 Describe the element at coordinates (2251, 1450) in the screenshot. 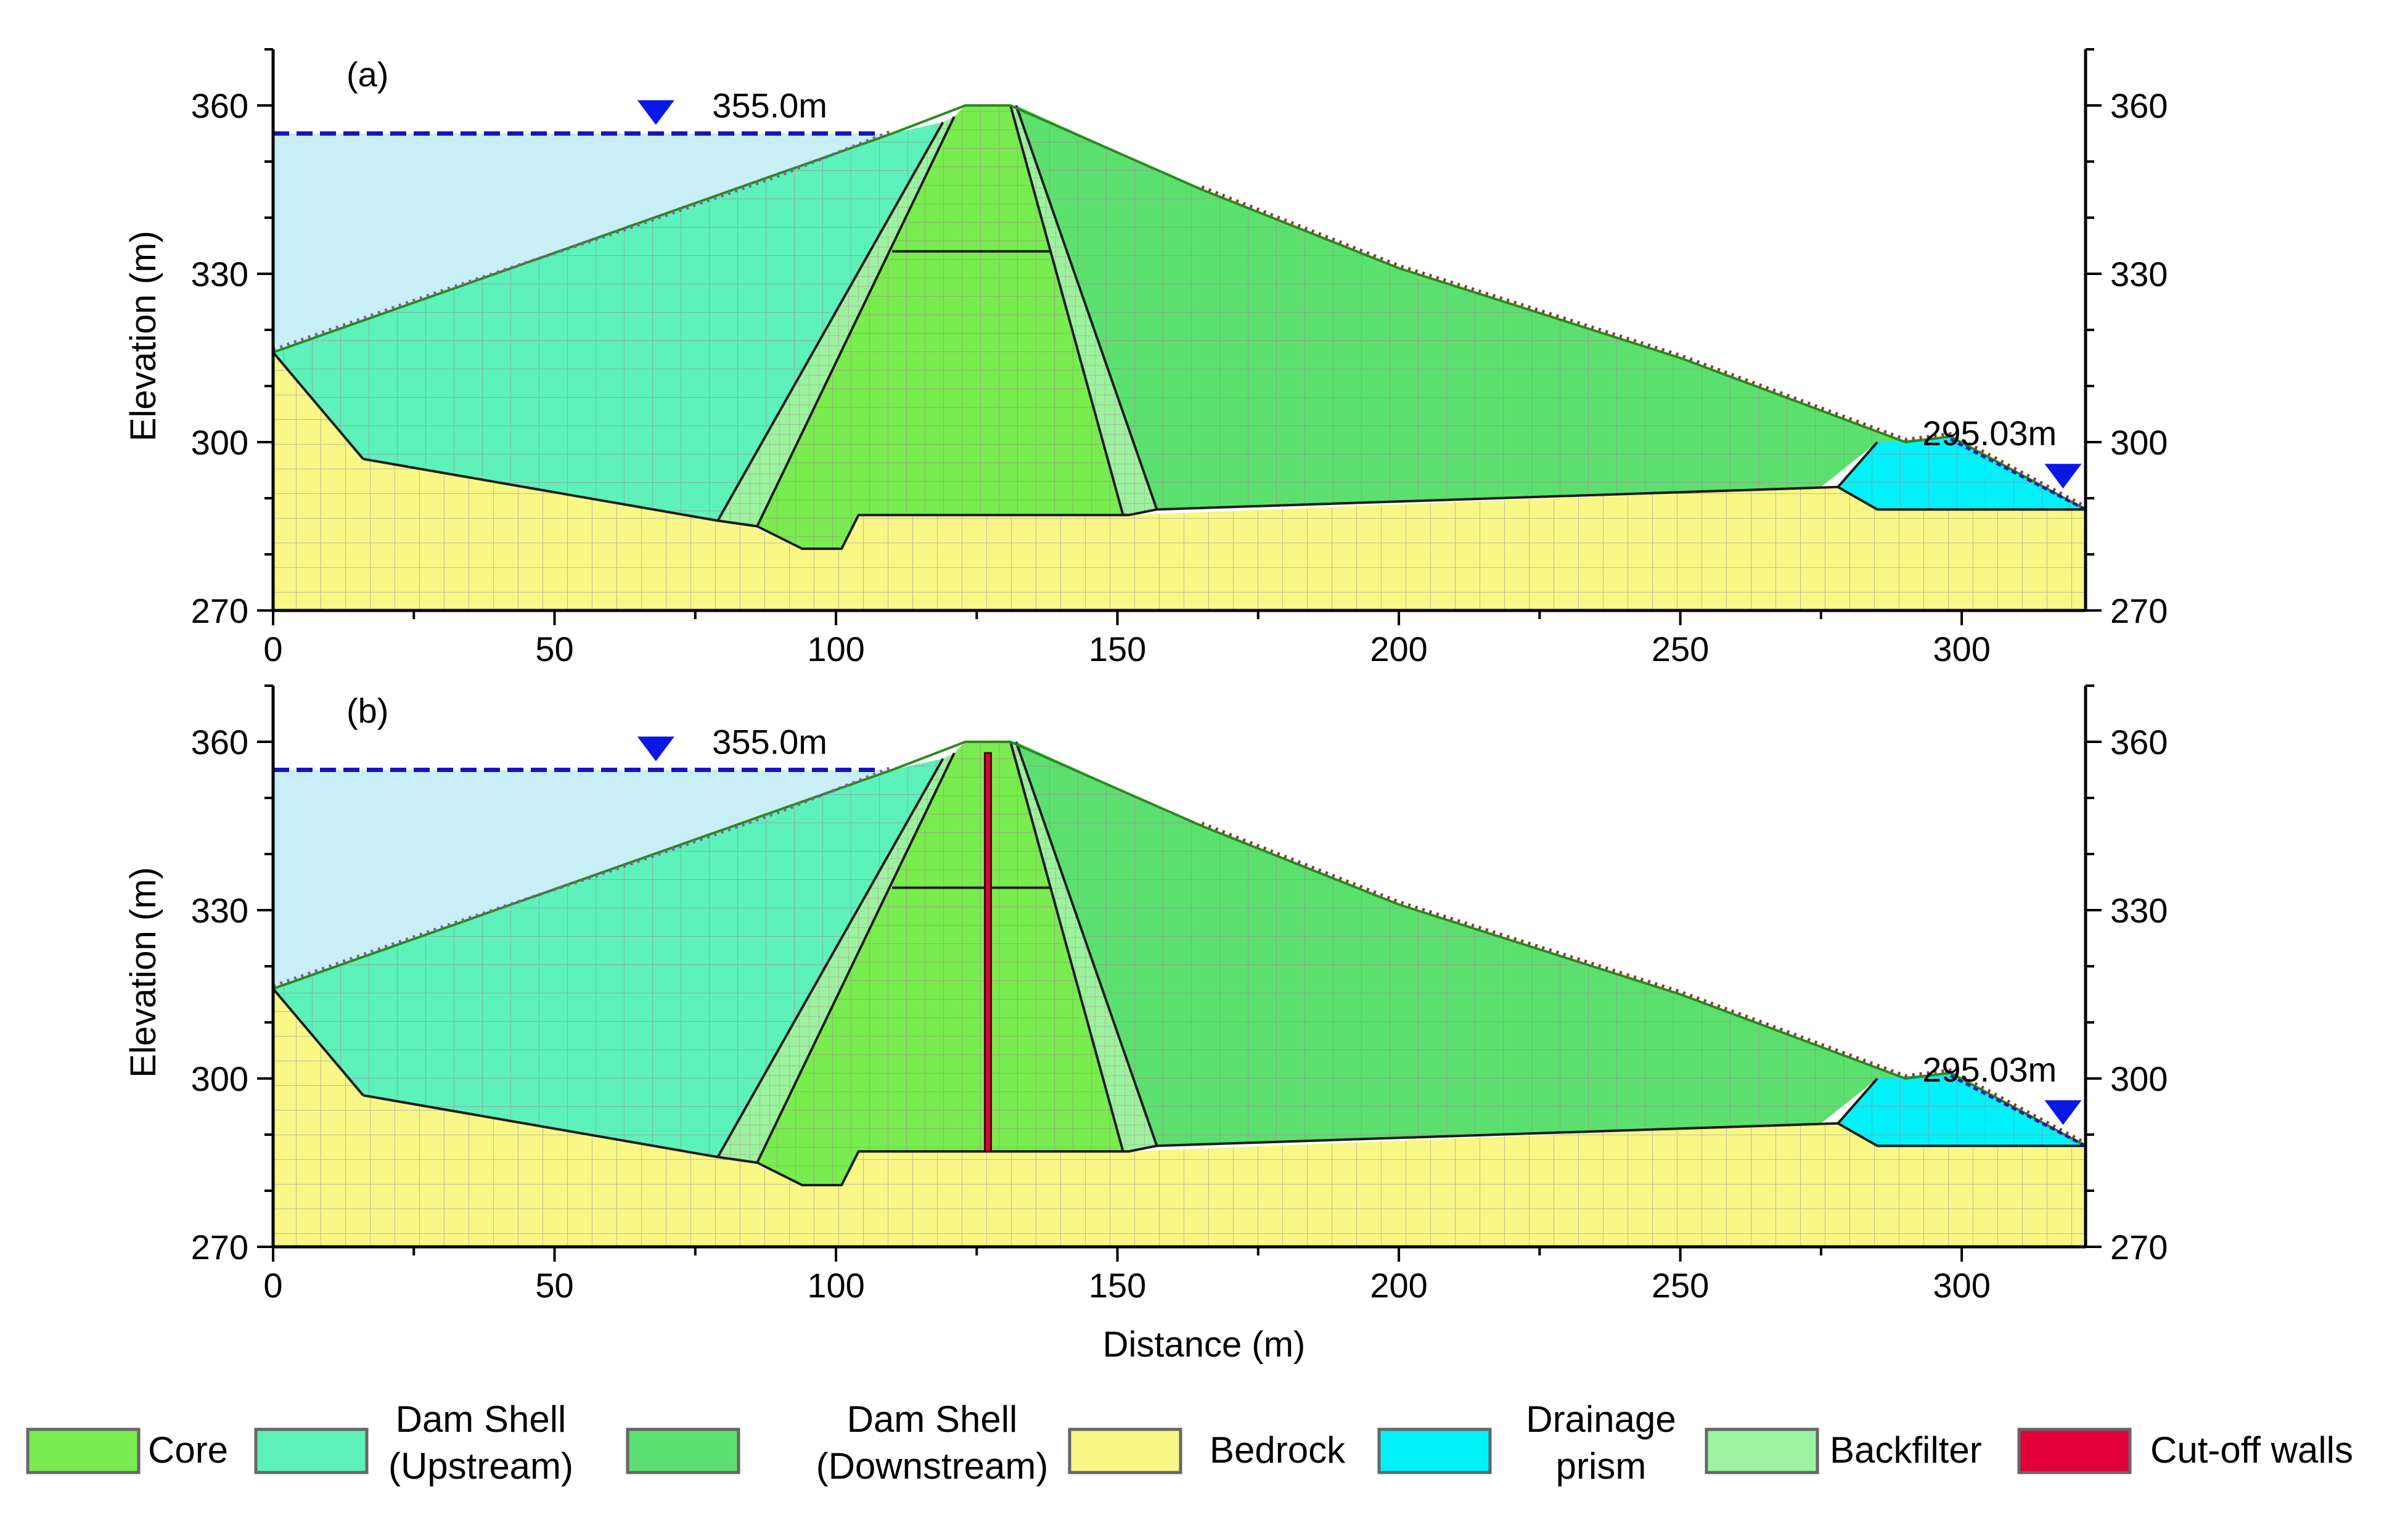

I see `legend-label: Cut-off walls` at that location.